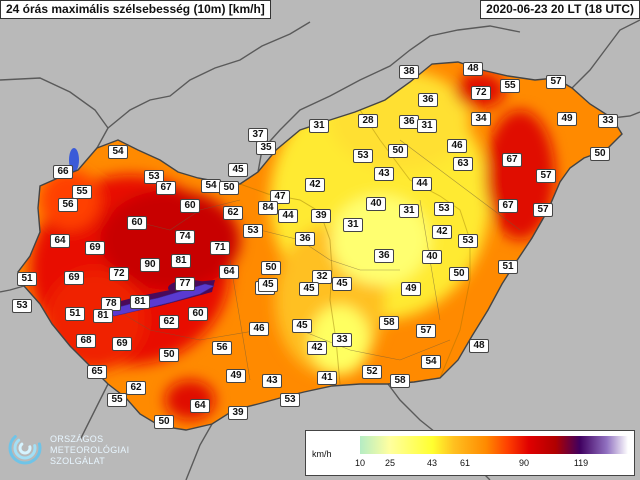 This screenshot has height=480, width=640. What do you see at coordinates (376, 204) in the screenshot?
I see `station-value-label: 40` at bounding box center [376, 204].